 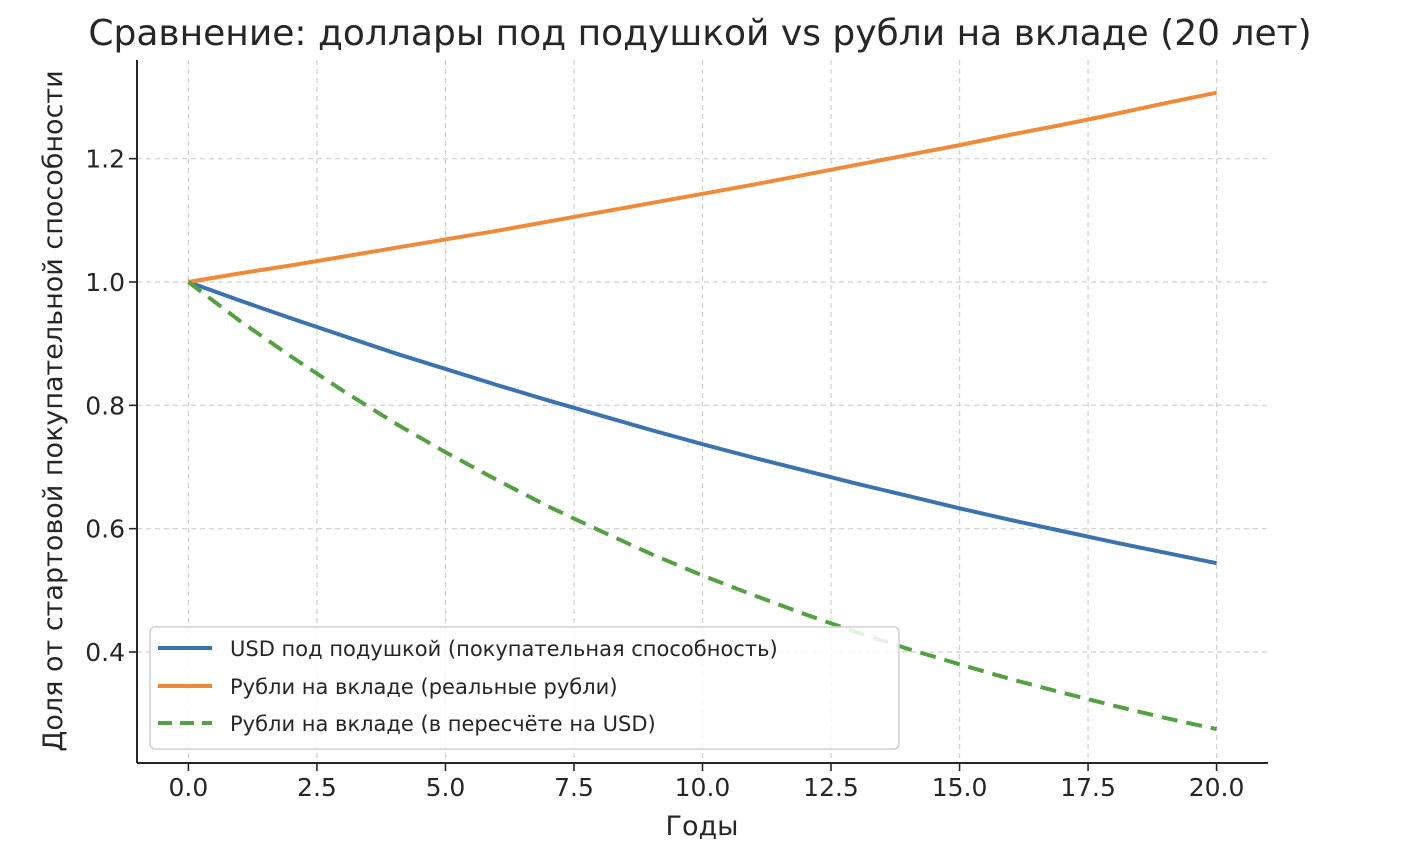 I want to click on x-tick-label: 2.5, so click(x=317, y=787).